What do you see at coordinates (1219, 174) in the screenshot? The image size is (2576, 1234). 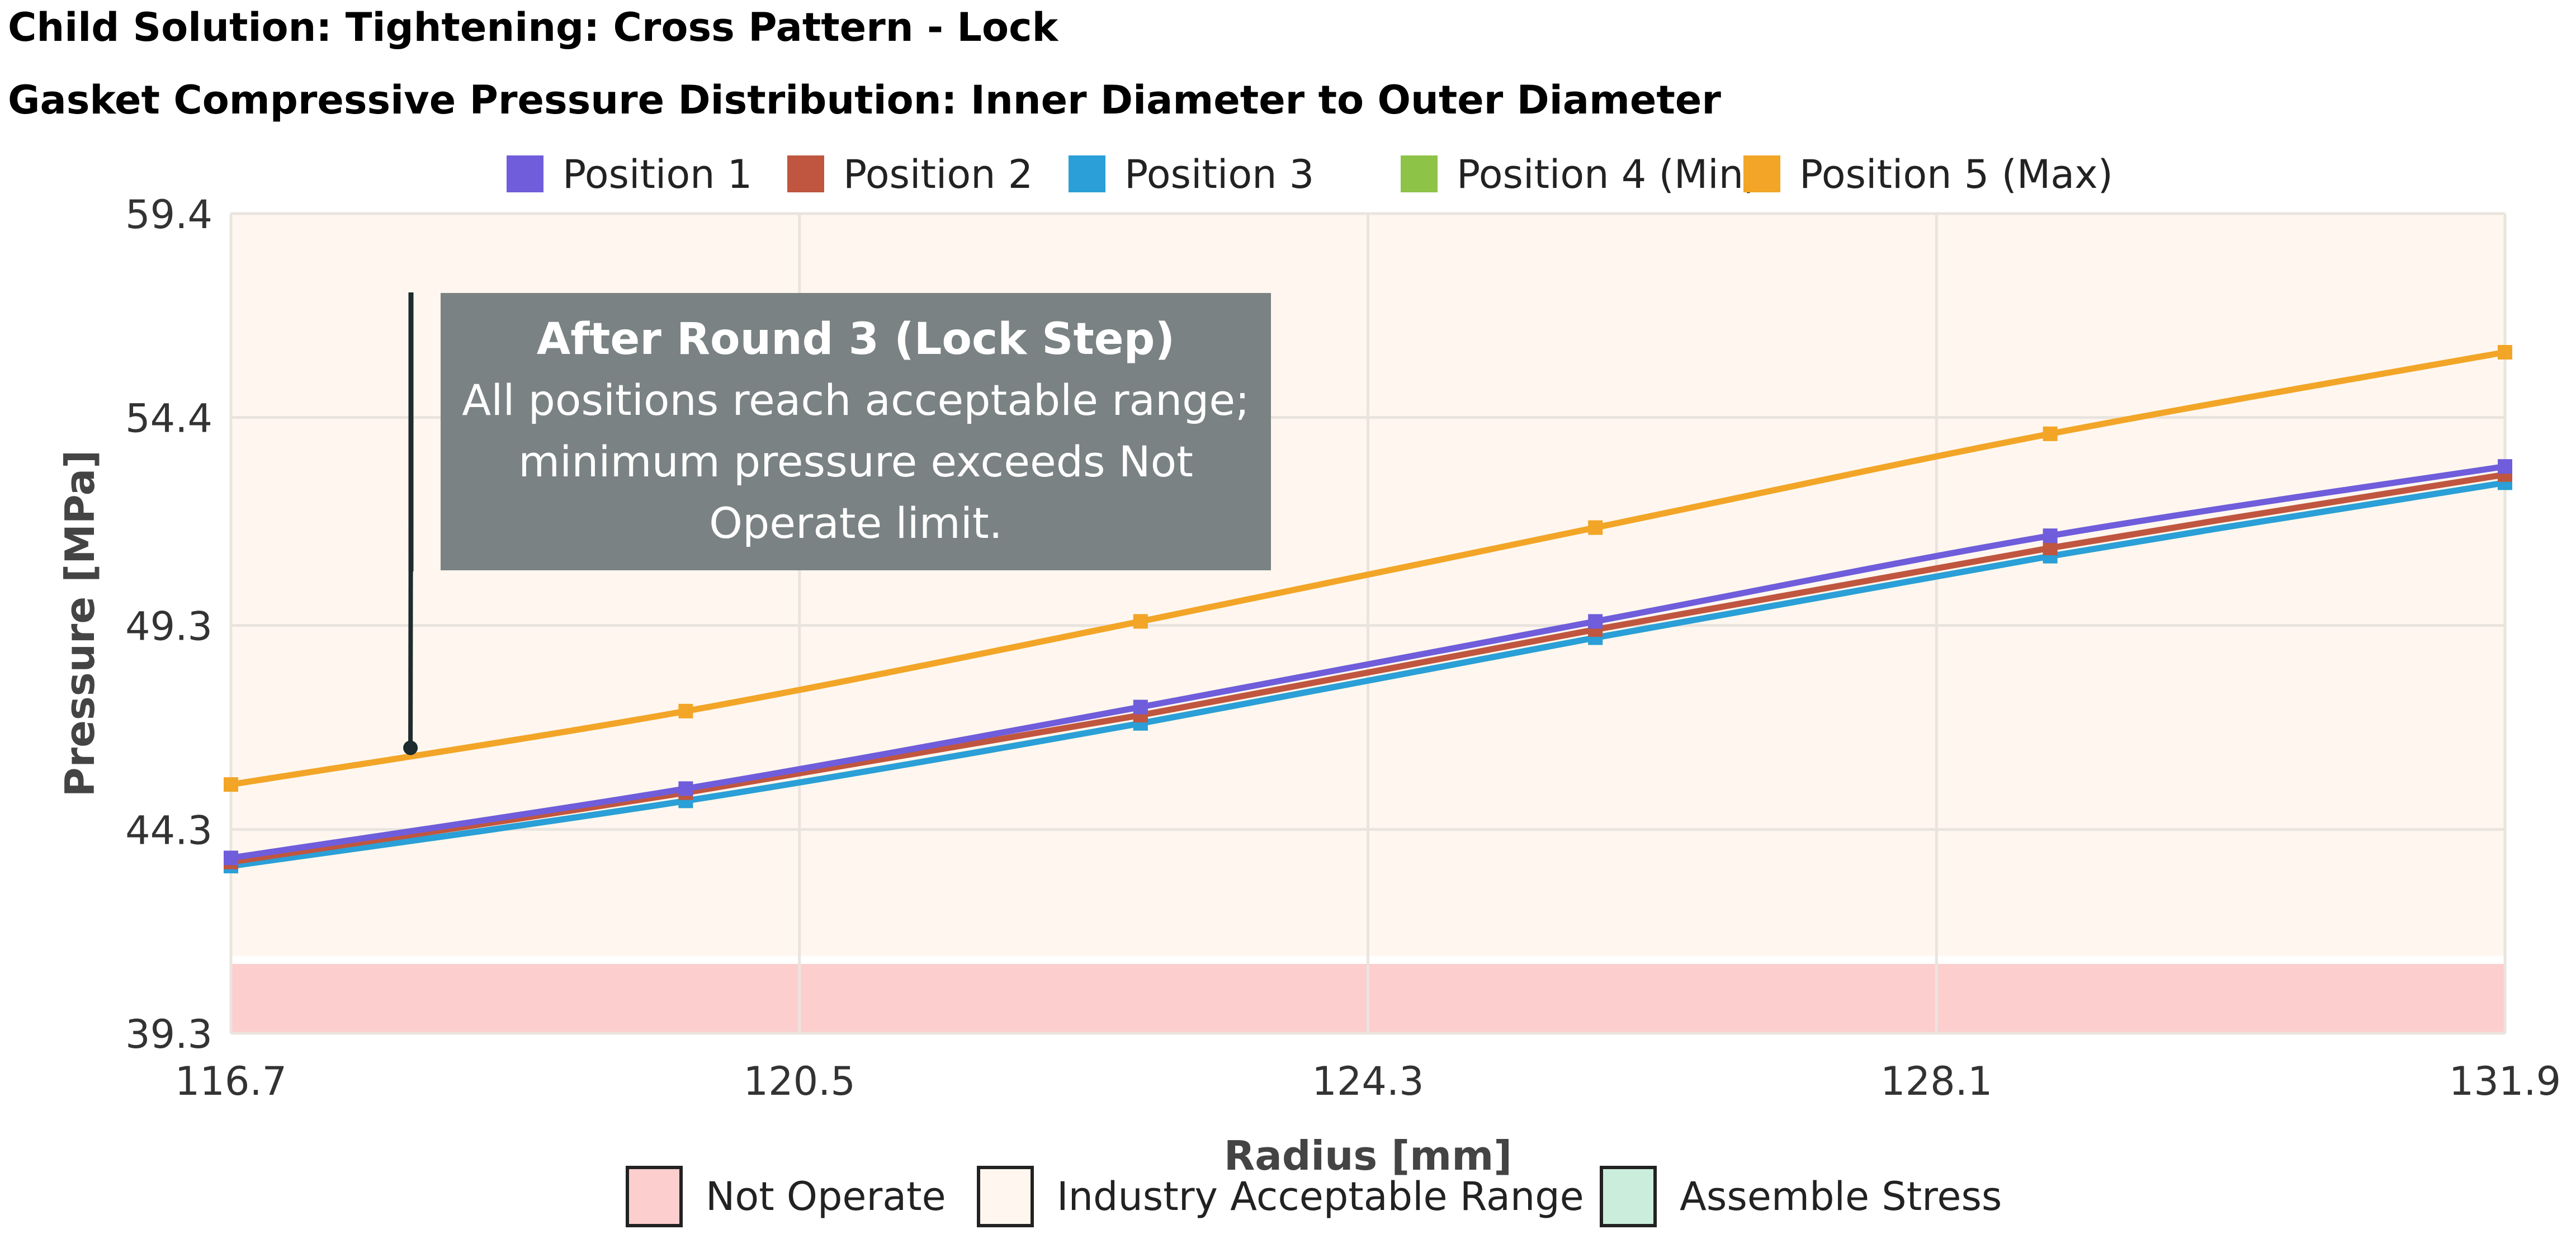 I see `legend-label-3: Position 3` at bounding box center [1219, 174].